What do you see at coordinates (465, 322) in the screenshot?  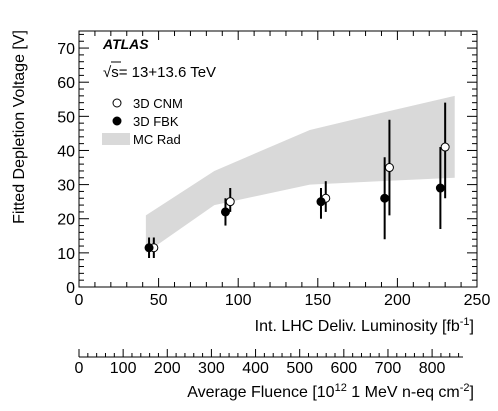 I see `x-axis-title-sup: -1` at bounding box center [465, 322].